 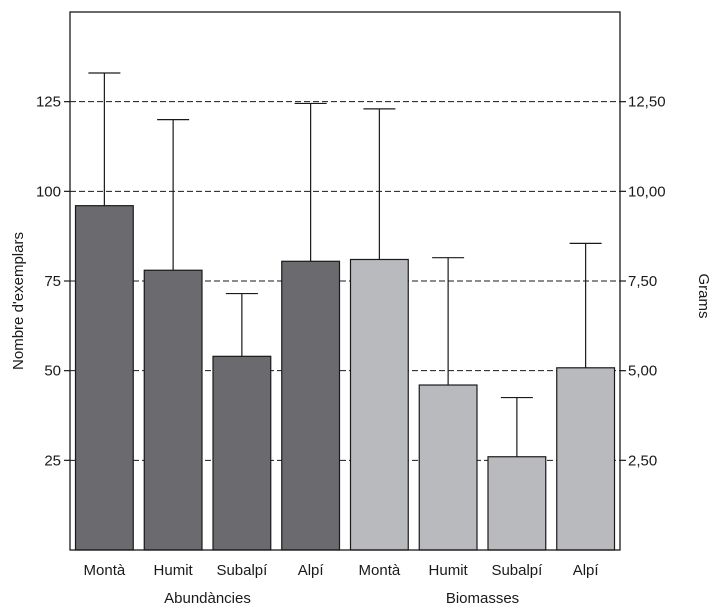 I want to click on group-label: Abundàncies, so click(x=207, y=598).